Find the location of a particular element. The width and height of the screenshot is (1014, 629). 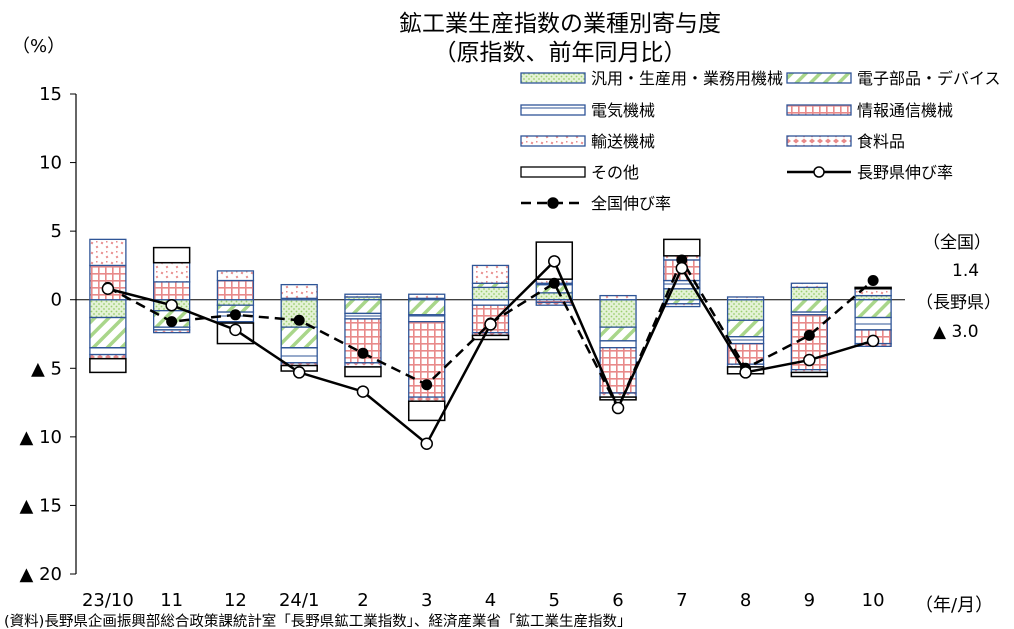

x-tick-label: 24/1 is located at coordinates (299, 600).